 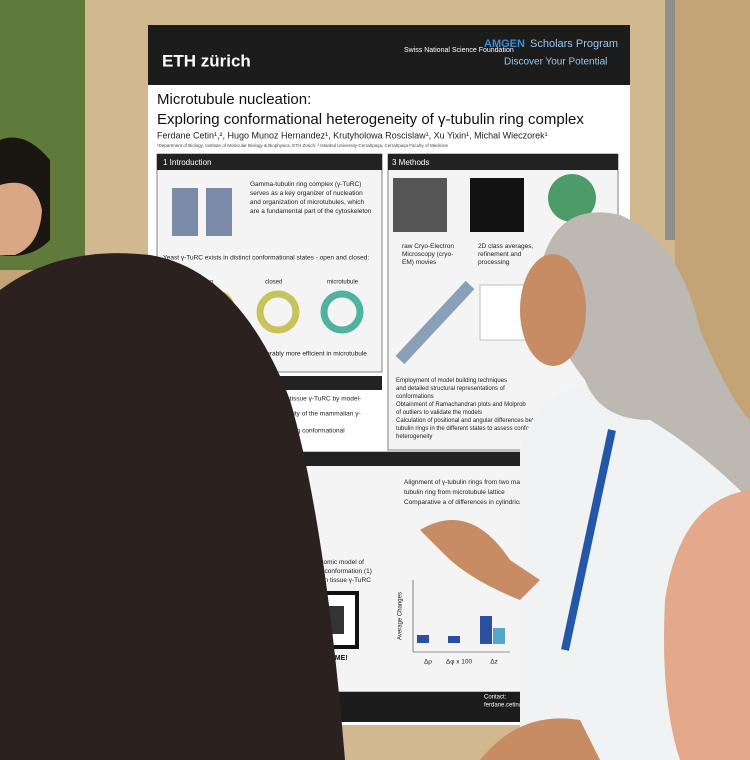 What do you see at coordinates (459, 662) in the screenshot?
I see `chart-category: Δφ x 100` at bounding box center [459, 662].